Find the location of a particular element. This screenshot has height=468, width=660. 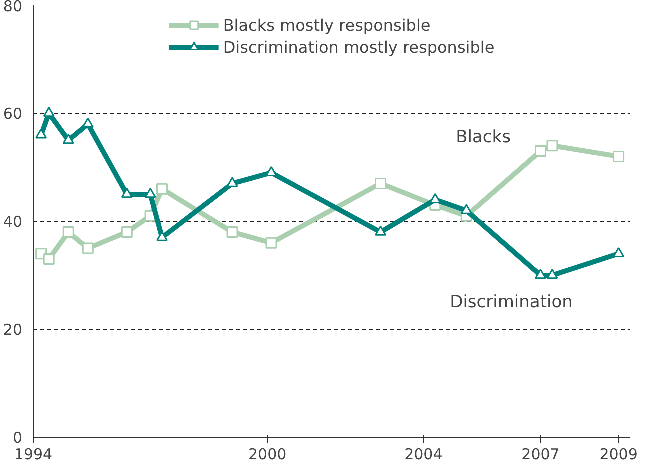

y-tick-label: 60 is located at coordinates (13, 114).